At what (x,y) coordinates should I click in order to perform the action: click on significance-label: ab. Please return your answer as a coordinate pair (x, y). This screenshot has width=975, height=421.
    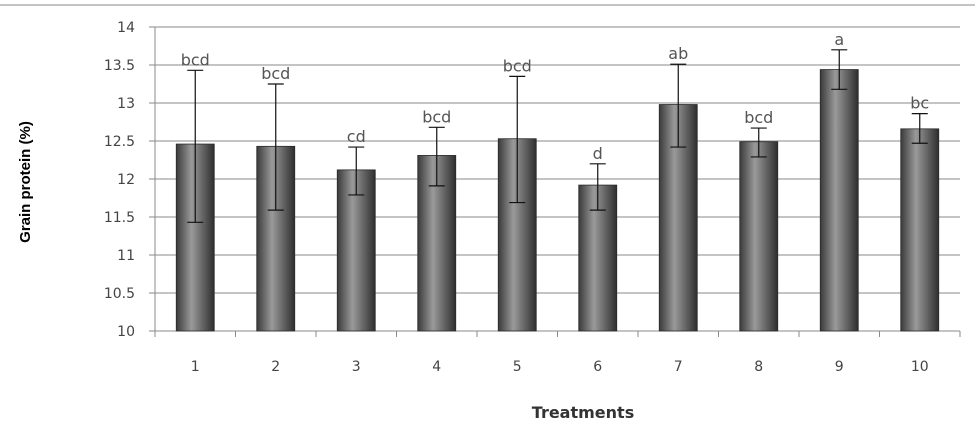
    Looking at the image, I should click on (678, 53).